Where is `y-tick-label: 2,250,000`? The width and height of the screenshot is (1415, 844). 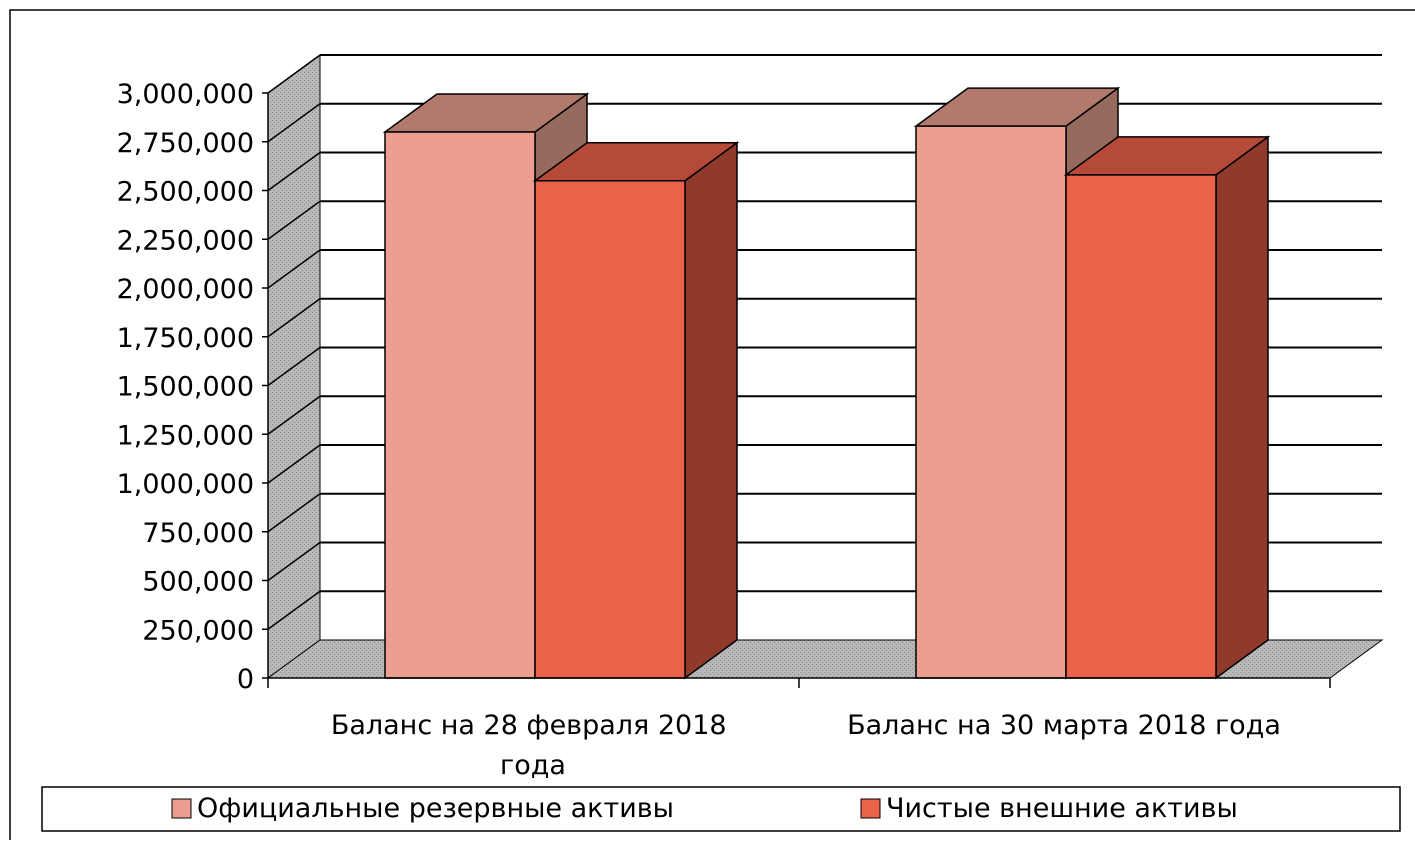
y-tick-label: 2,250,000 is located at coordinates (185, 240).